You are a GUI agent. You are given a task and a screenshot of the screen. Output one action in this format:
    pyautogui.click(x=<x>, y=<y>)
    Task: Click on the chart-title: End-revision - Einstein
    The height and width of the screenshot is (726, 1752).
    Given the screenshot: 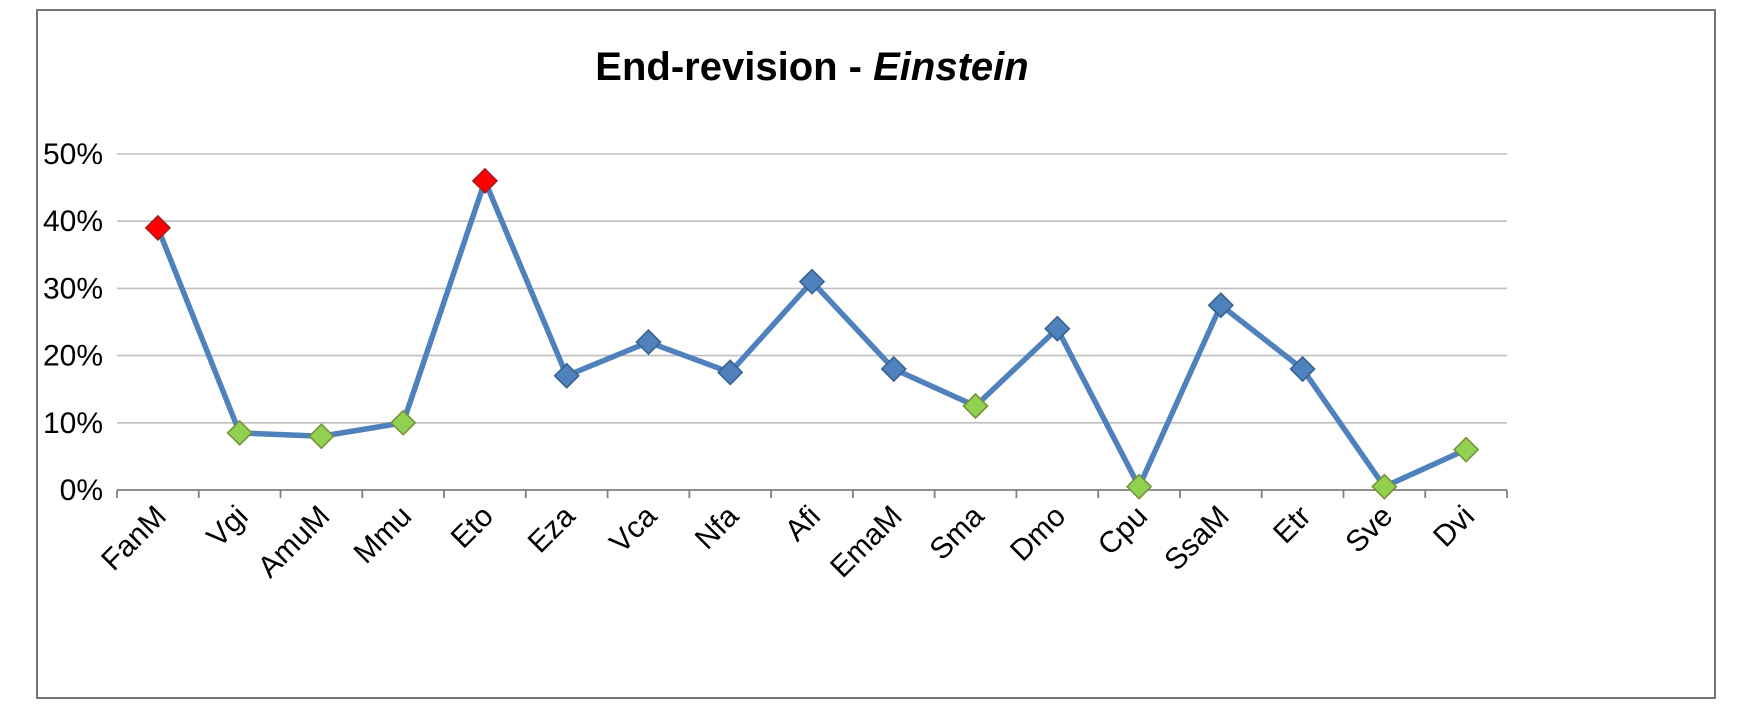 What is the action you would take?
    pyautogui.click(x=812, y=67)
    